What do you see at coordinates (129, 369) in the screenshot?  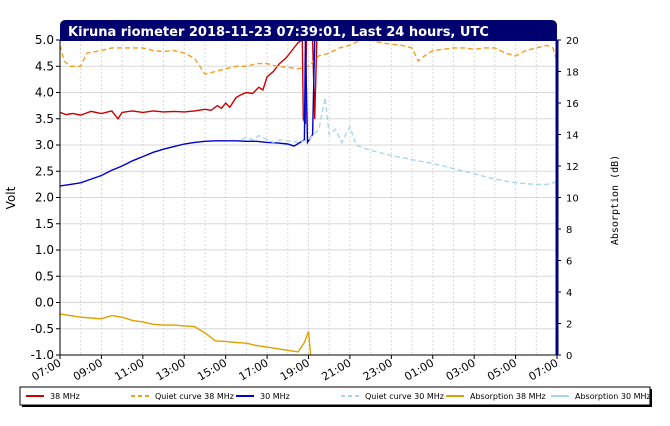 I see `x-tick-label: 11:00` at bounding box center [129, 369].